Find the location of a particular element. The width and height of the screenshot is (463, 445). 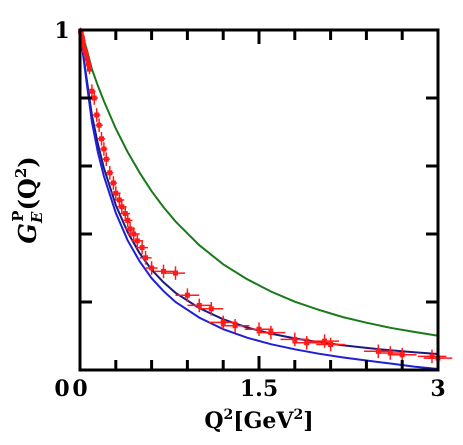

y-tick-label: 1 is located at coordinates (61, 31).